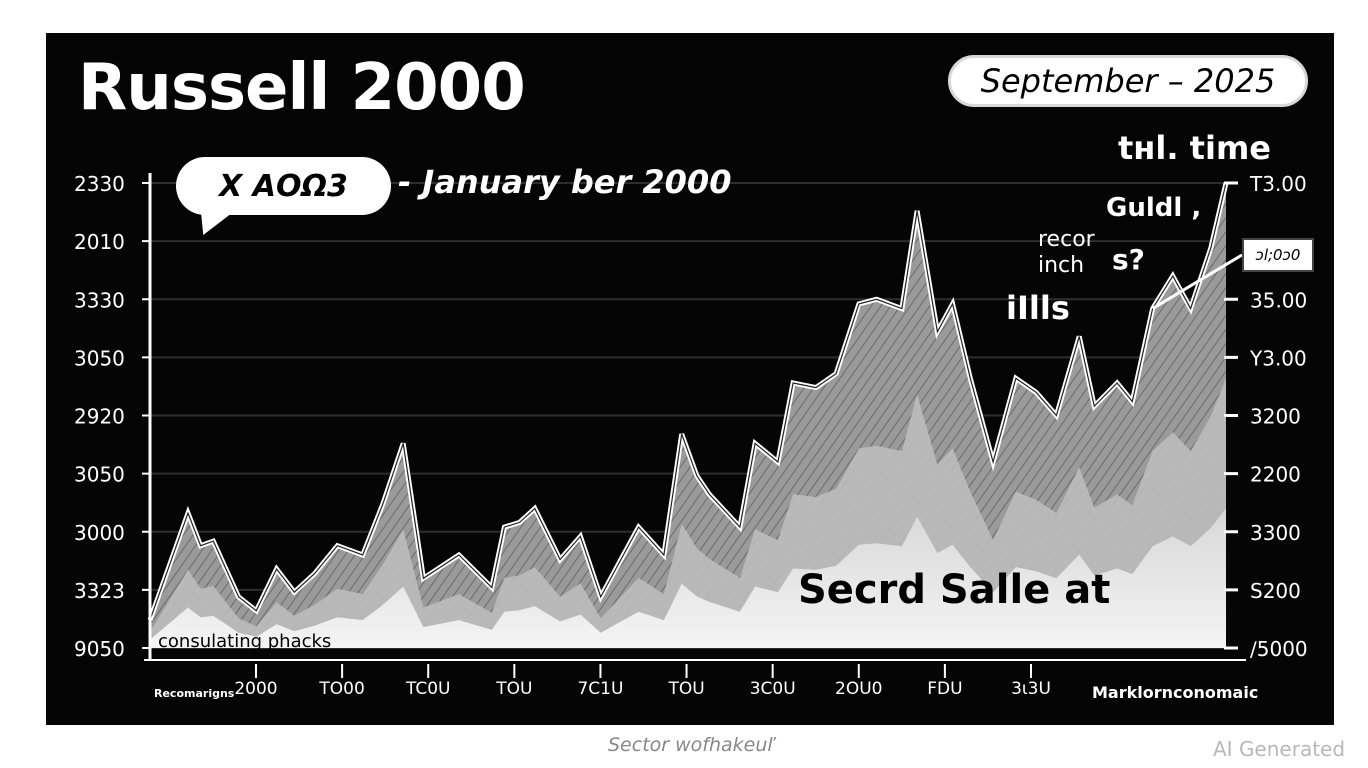  I want to click on x-axis-caption-left: Recomarigns, so click(194, 693).